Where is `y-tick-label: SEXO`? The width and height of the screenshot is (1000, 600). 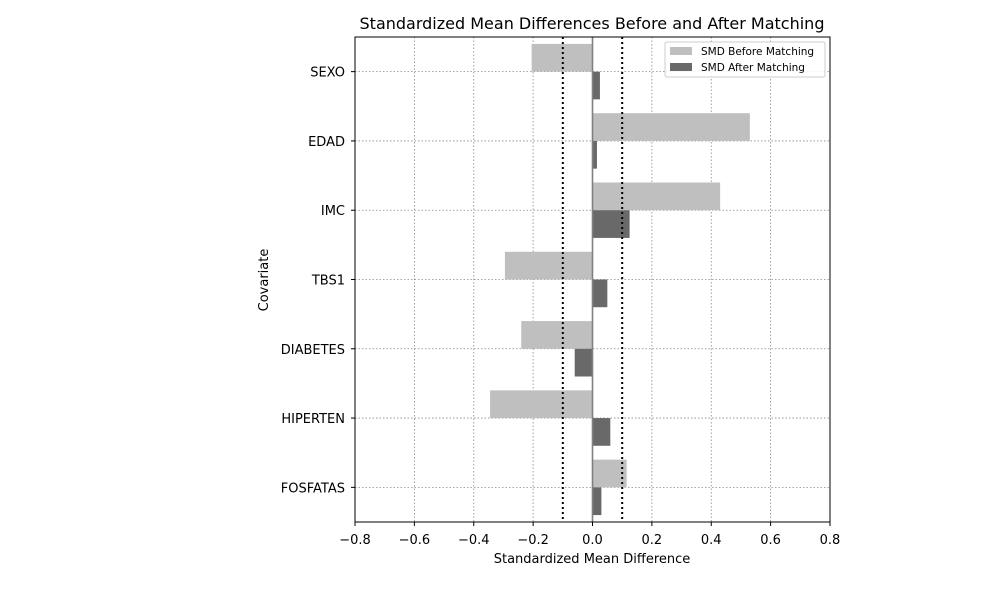
y-tick-label: SEXO is located at coordinates (327, 73).